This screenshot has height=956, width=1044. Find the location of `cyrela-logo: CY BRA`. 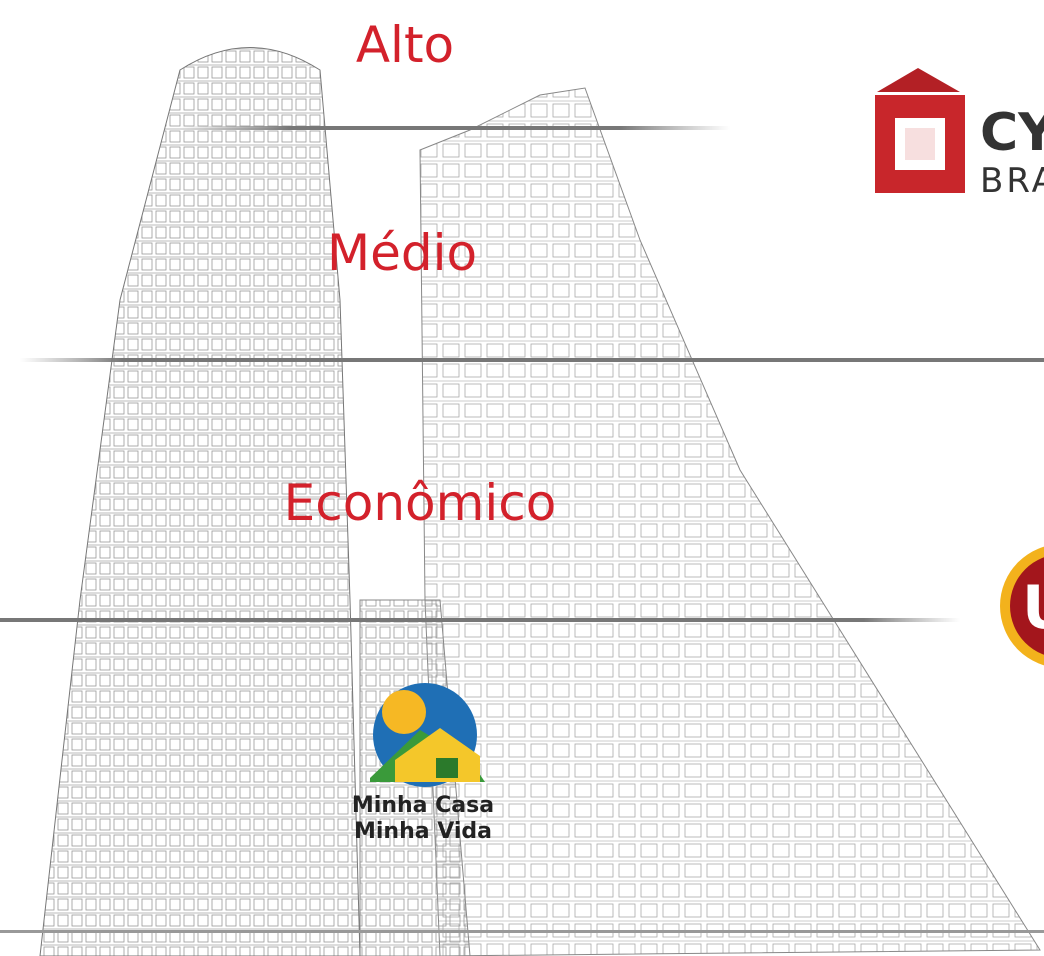

cyrela-logo: CY BRA is located at coordinates (959, 134).